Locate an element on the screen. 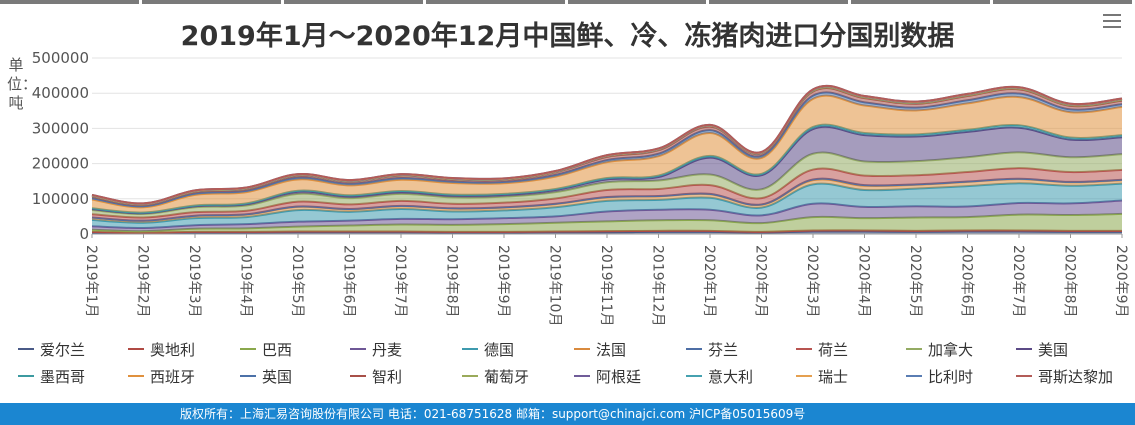 This screenshot has width=1135, height=425. legend-label: 哥斯达黎加 is located at coordinates (1076, 376).